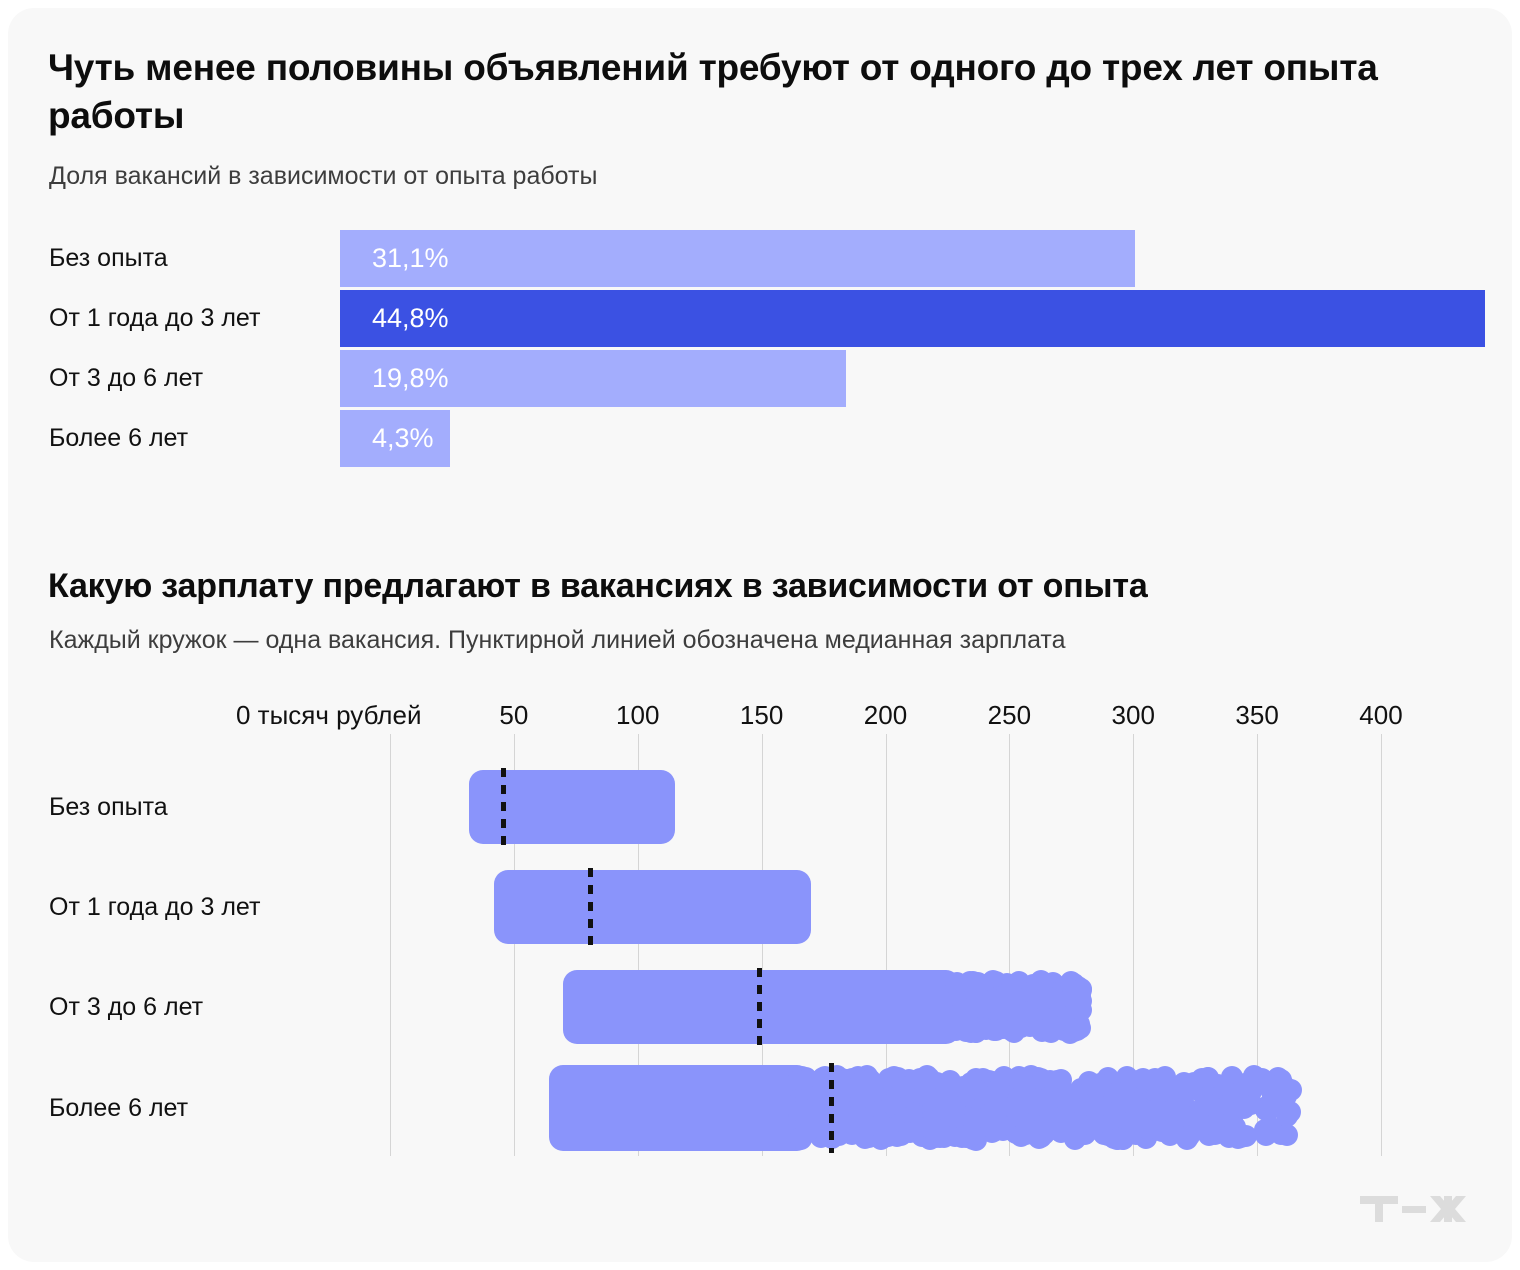 Image resolution: width=1520 pixels, height=1270 pixels. I want to click on x-tick-label: 100, so click(638, 715).